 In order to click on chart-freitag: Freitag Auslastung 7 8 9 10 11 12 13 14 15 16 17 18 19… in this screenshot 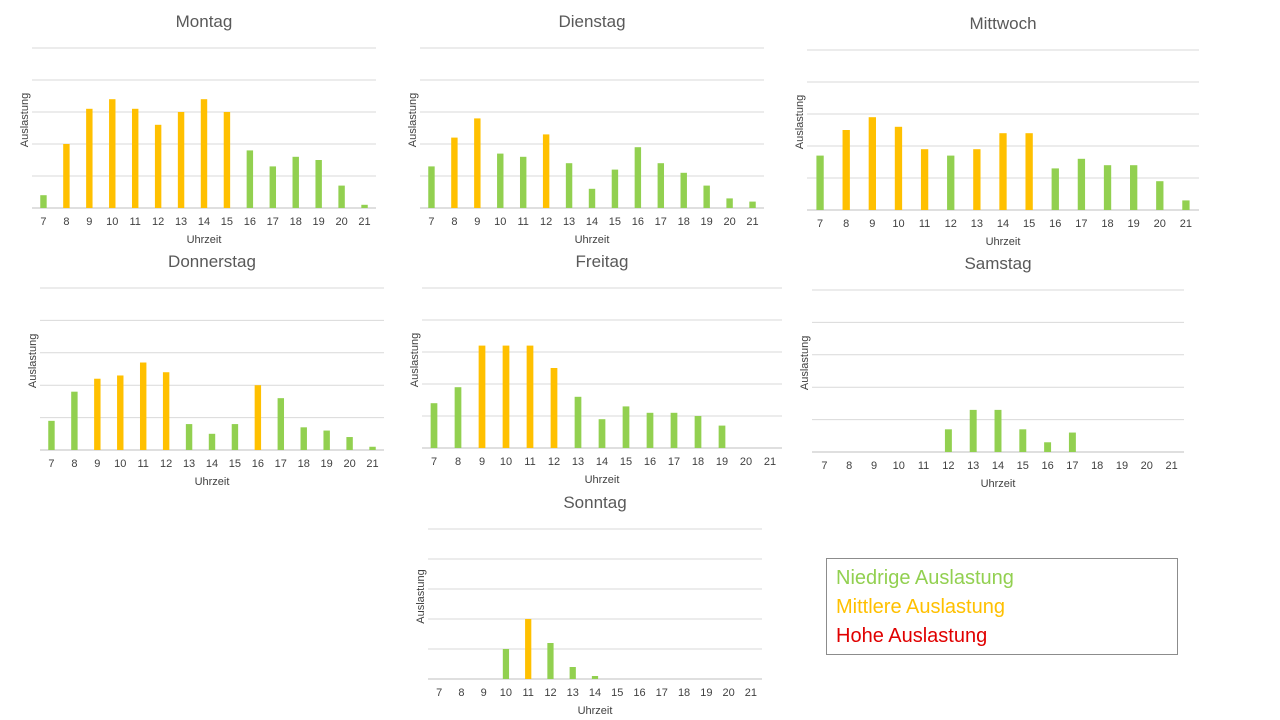, I will do `click(598, 367)`.